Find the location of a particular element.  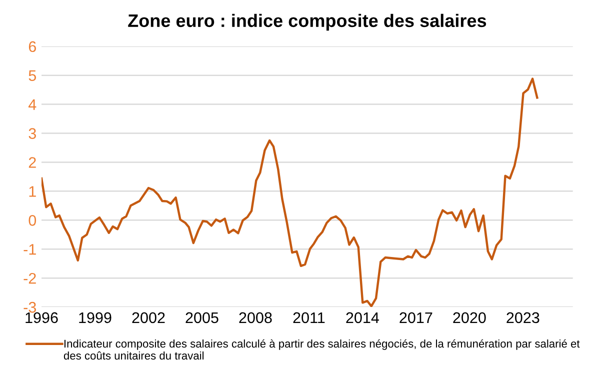

x-tick-label: 2020 is located at coordinates (469, 318).